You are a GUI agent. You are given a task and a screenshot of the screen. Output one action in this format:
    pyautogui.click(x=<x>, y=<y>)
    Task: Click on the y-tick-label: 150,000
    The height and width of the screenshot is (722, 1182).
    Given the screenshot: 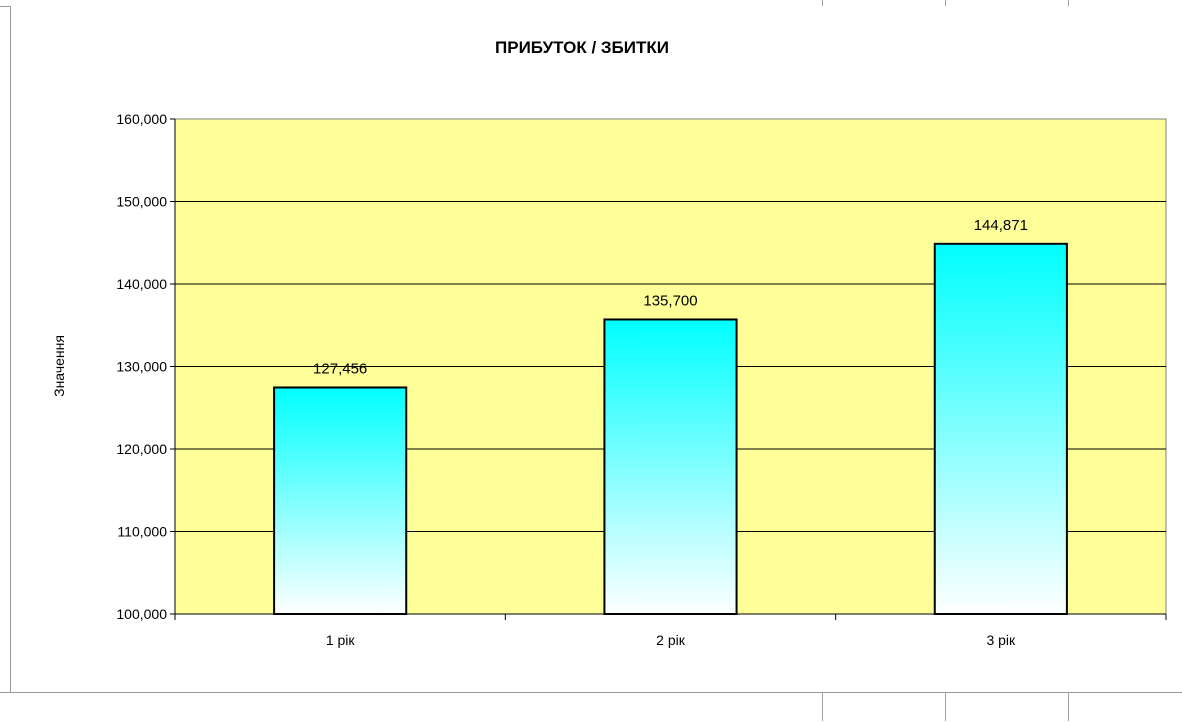 What is the action you would take?
    pyautogui.click(x=141, y=202)
    